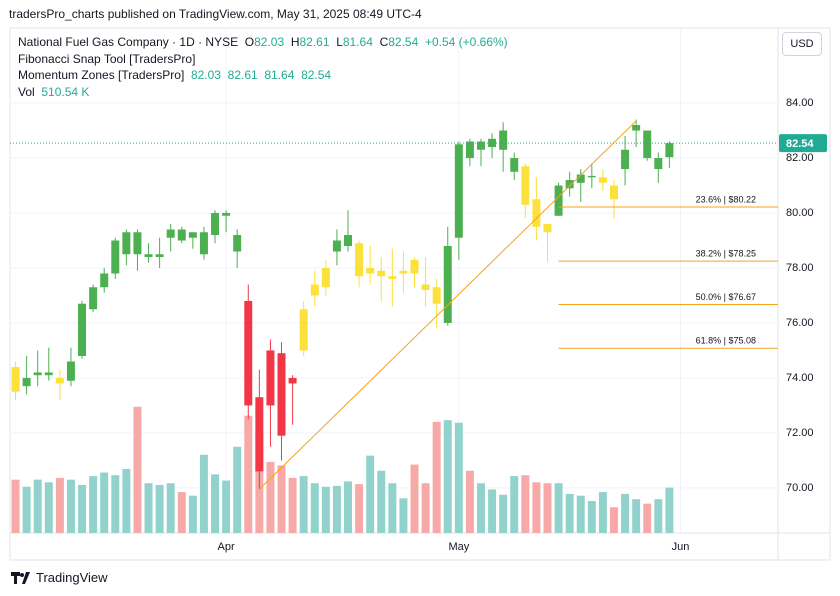 This screenshot has width=840, height=596. What do you see at coordinates (314, 42) in the screenshot?
I see `high-value: 82.61` at bounding box center [314, 42].